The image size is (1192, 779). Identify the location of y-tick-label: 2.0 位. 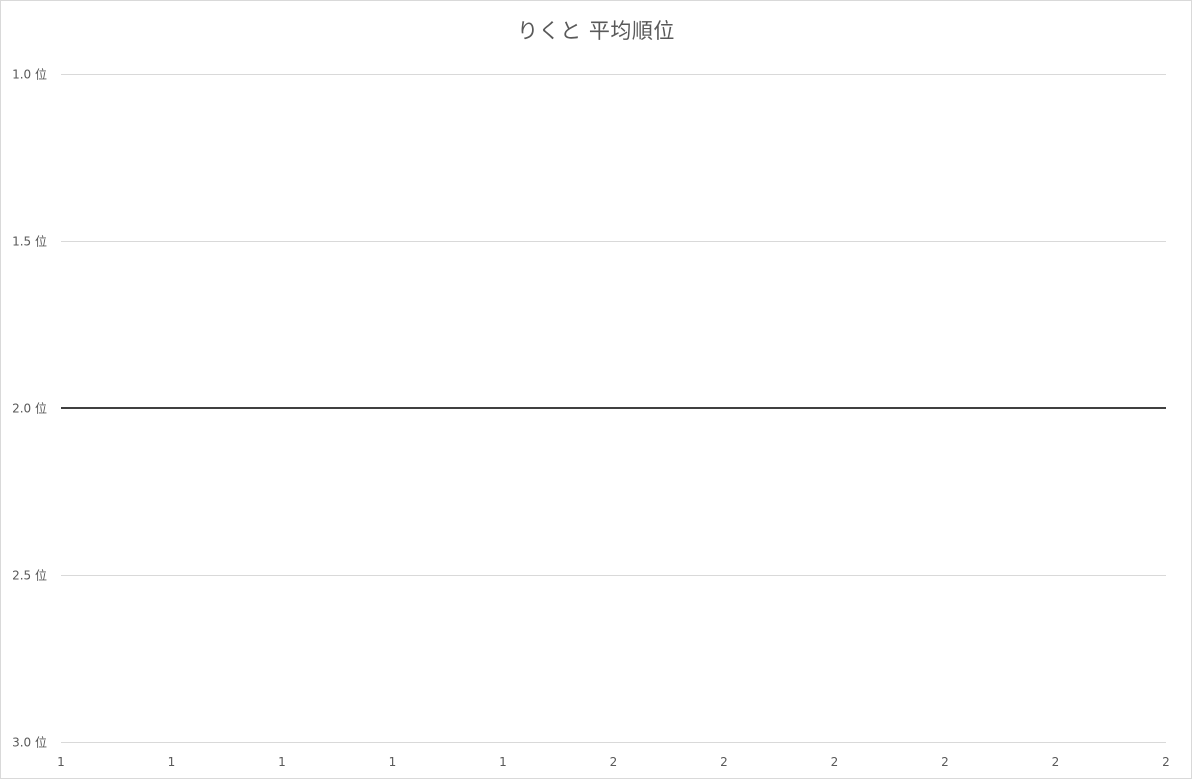
(29, 408).